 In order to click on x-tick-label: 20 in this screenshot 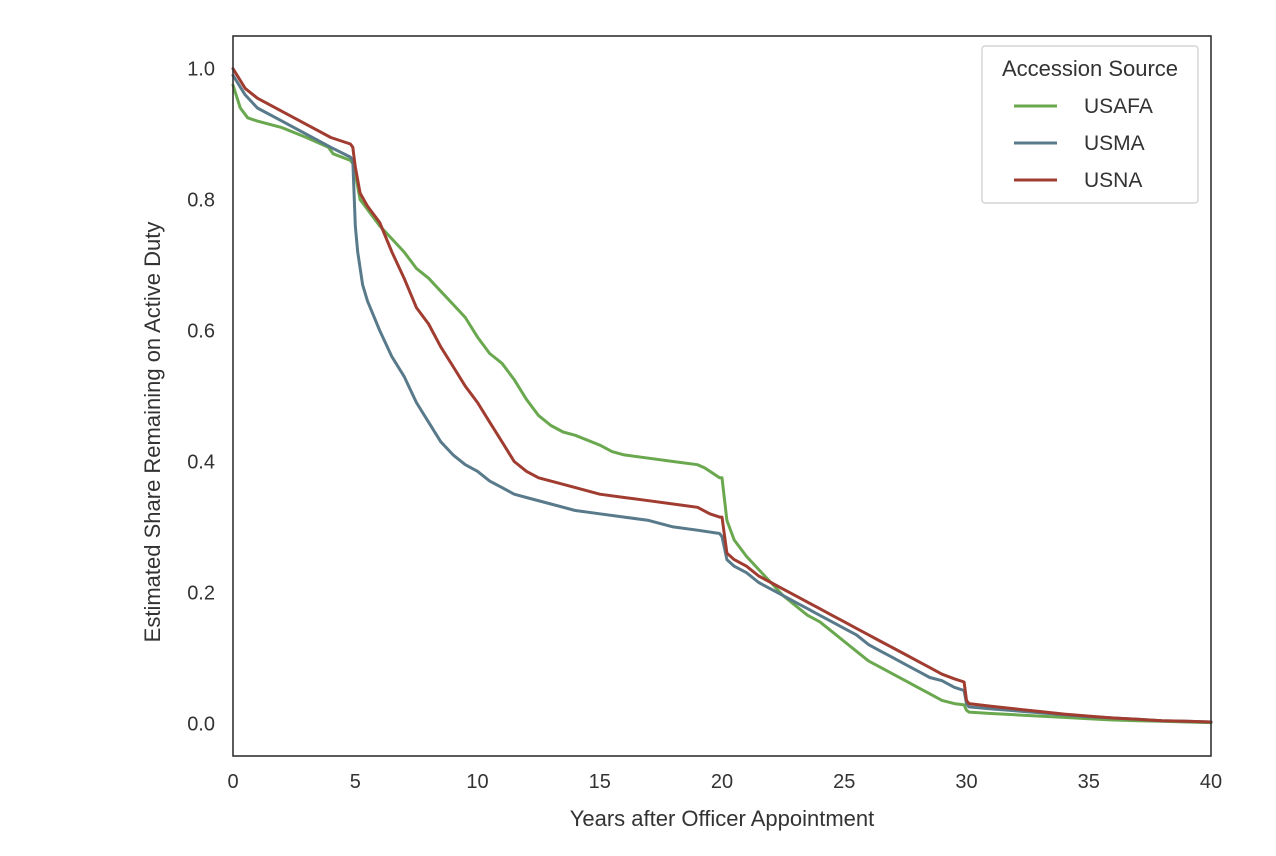, I will do `click(722, 782)`.